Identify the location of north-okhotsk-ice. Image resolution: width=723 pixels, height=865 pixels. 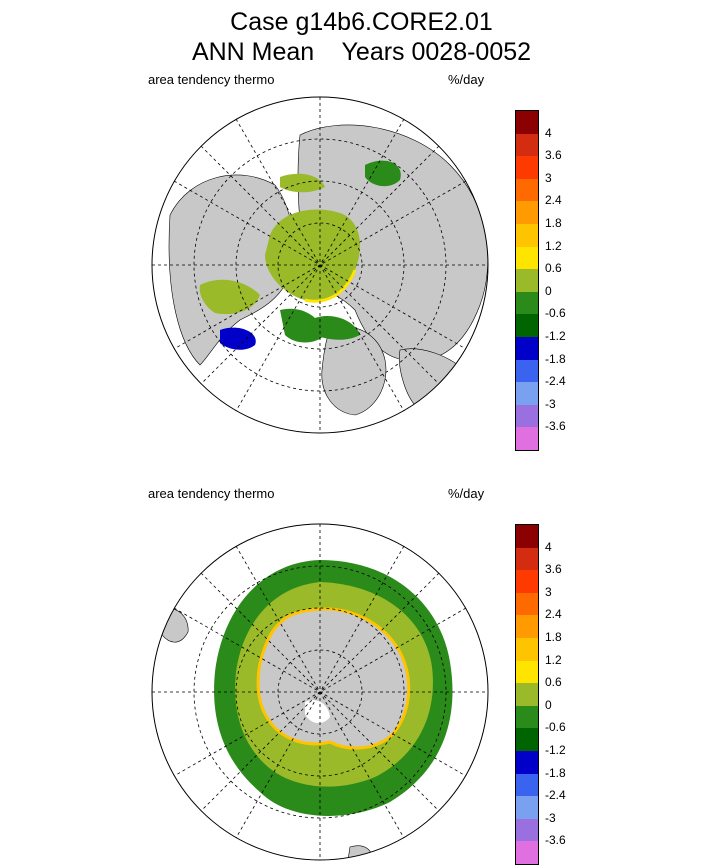
(383, 173).